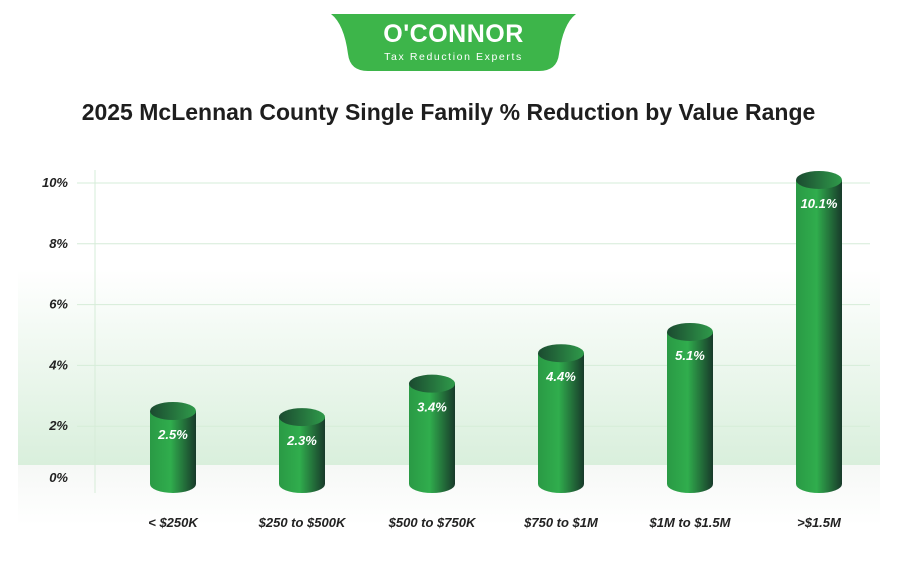  I want to click on bar-4: 5.1%, so click(690, 407).